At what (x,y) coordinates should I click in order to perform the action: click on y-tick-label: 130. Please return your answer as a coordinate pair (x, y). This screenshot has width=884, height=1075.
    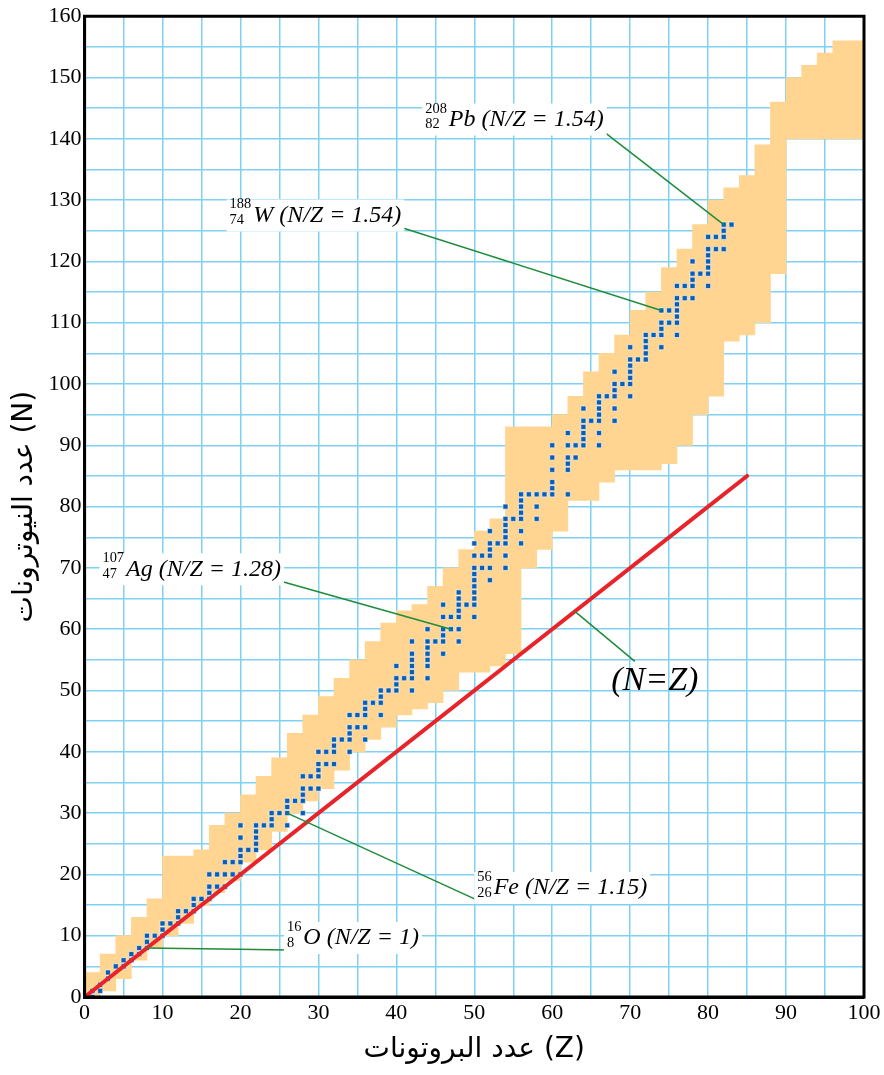
    Looking at the image, I should click on (65, 198).